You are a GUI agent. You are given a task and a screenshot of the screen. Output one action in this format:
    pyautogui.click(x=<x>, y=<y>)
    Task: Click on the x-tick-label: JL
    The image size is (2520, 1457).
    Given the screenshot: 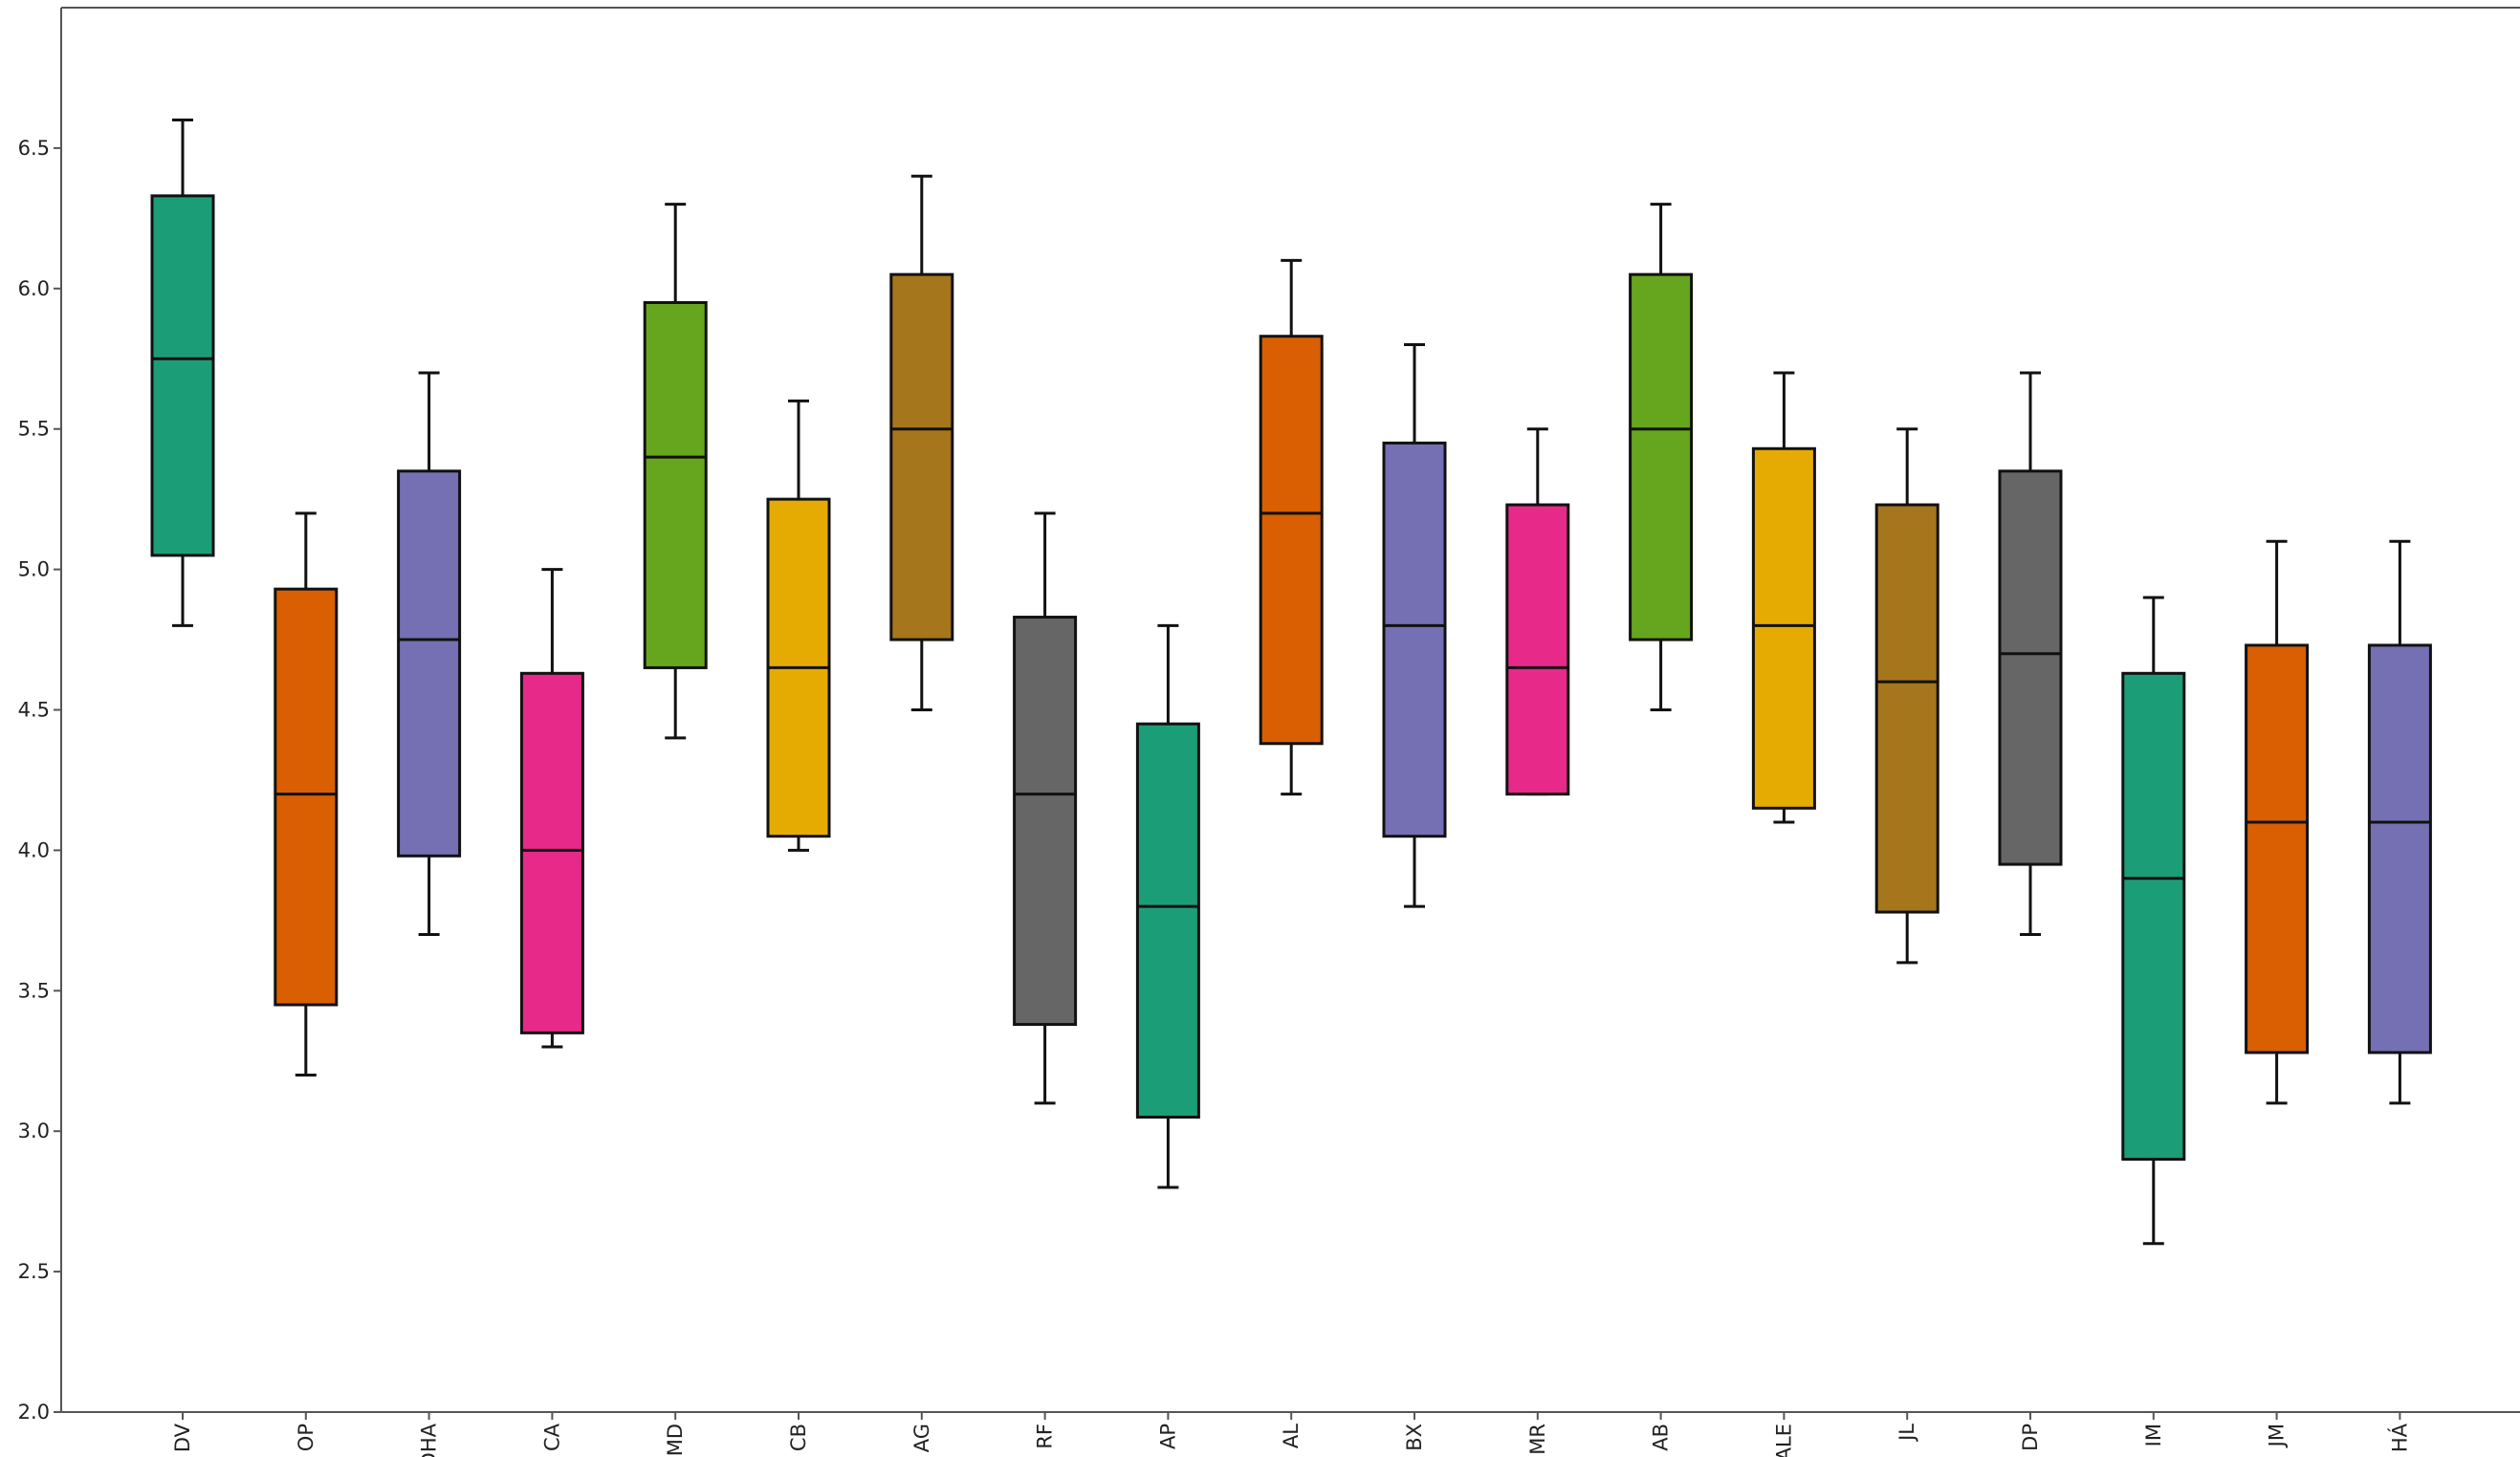 What is the action you would take?
    pyautogui.click(x=1906, y=1433)
    